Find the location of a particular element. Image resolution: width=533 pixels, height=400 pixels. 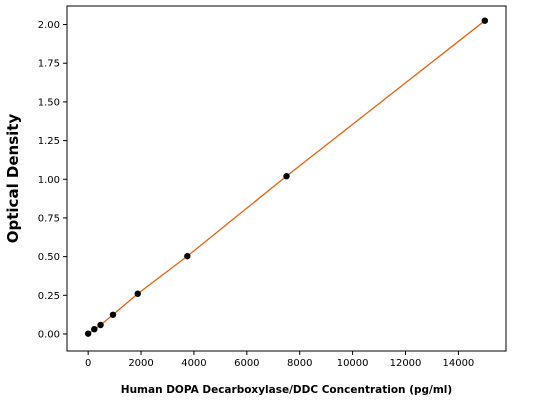

x-tick-label: 10000 is located at coordinates (353, 363).